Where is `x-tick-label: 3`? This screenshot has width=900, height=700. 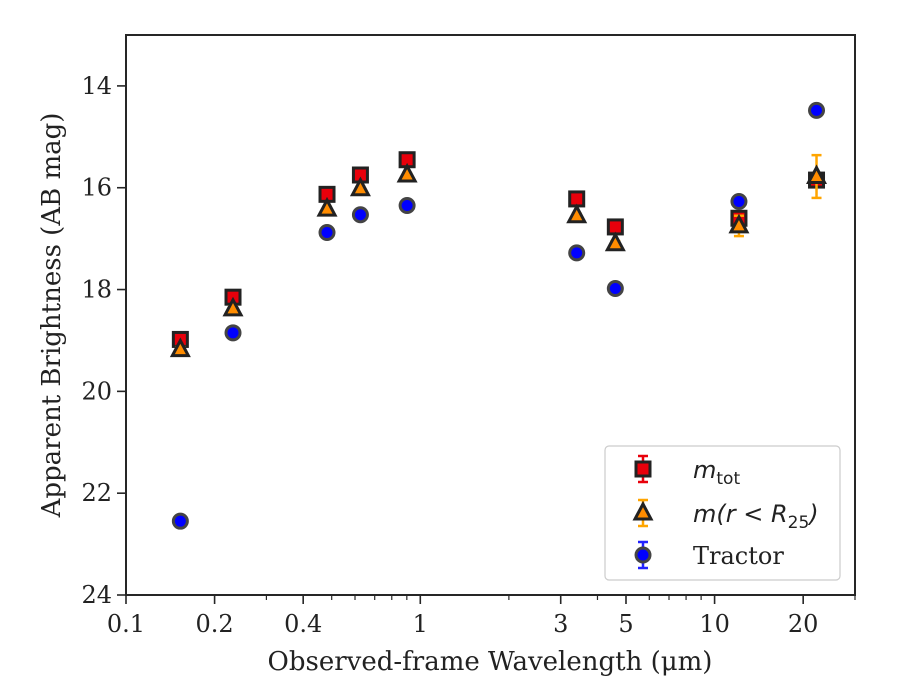 x-tick-label: 3 is located at coordinates (560, 624).